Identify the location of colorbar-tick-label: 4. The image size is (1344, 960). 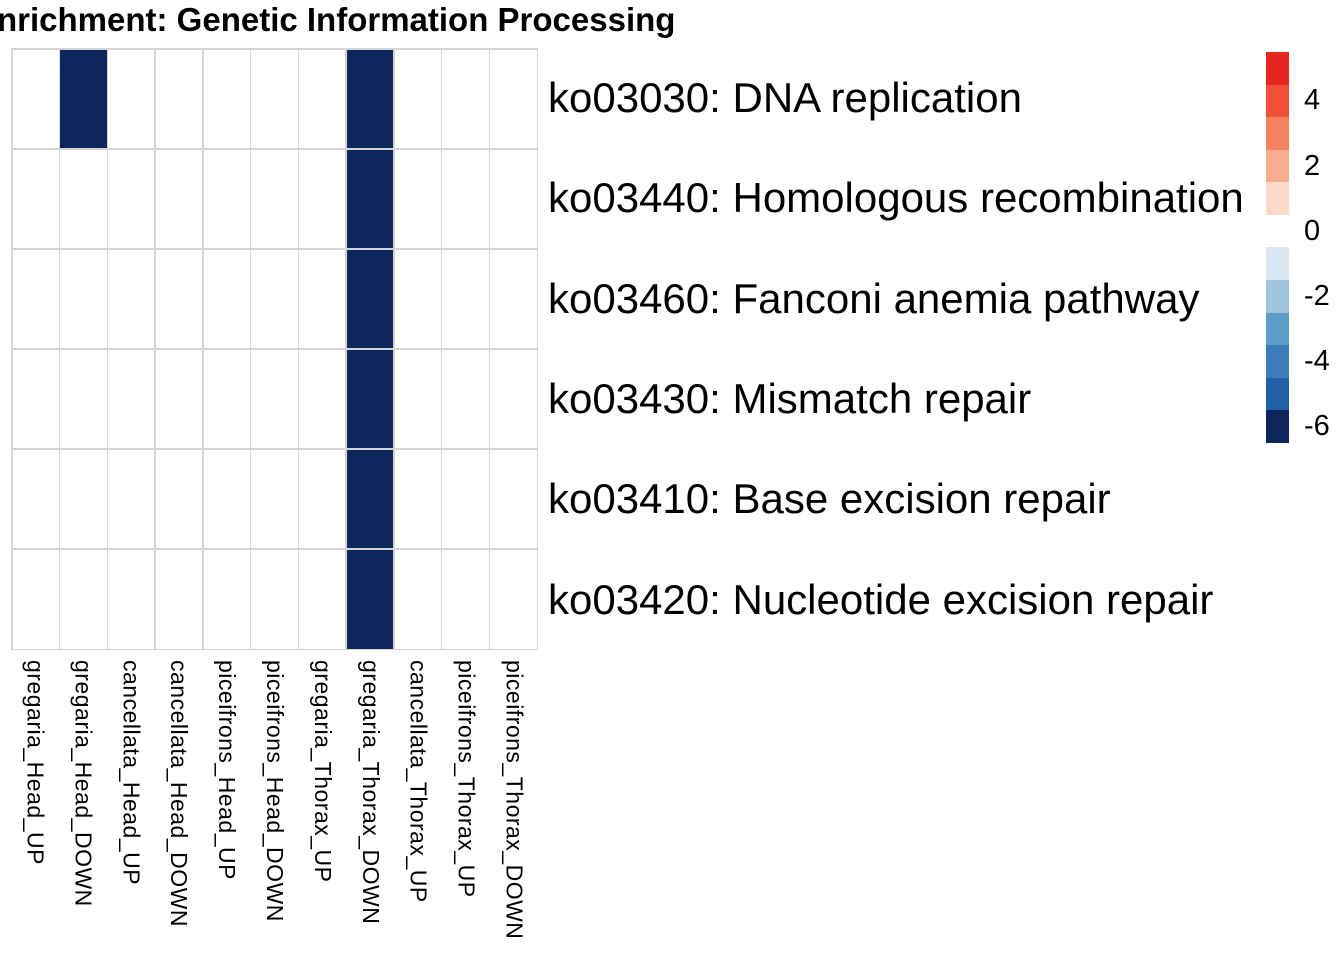
(1312, 100).